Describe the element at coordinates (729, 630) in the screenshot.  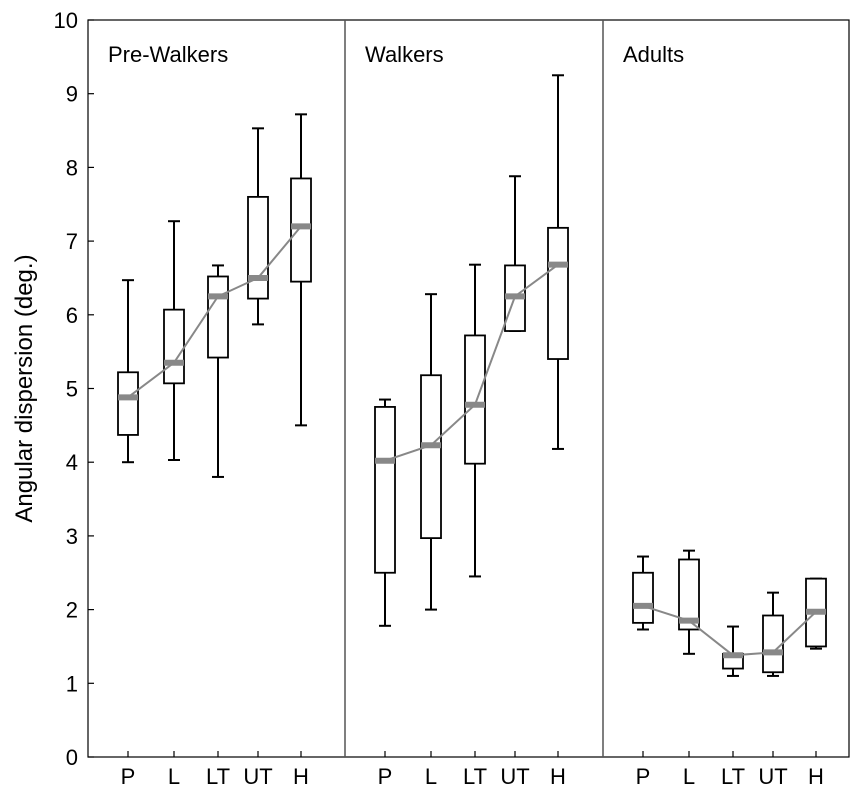
I see `median-trend-line` at that location.